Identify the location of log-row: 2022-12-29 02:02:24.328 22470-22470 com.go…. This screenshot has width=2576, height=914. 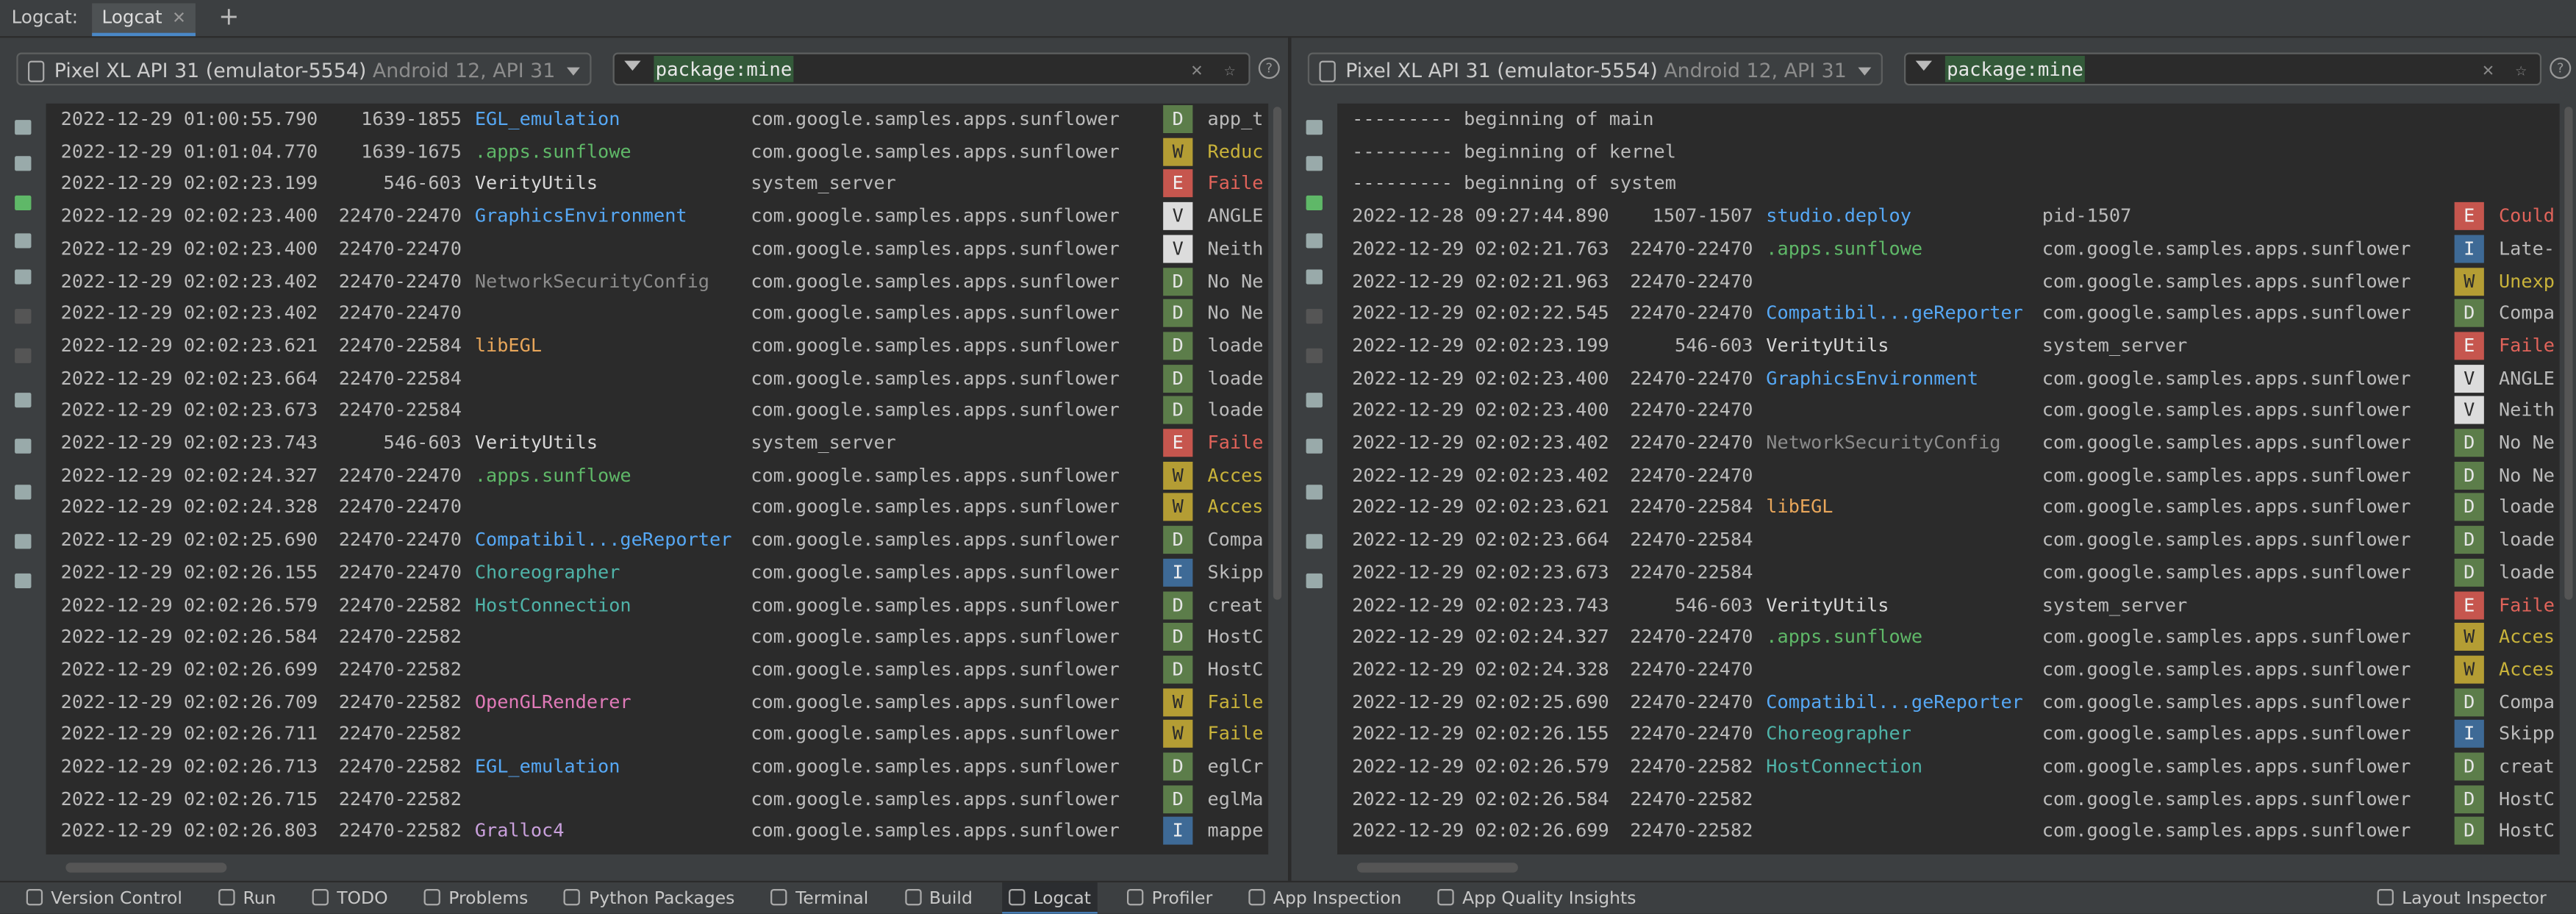
(1949, 670).